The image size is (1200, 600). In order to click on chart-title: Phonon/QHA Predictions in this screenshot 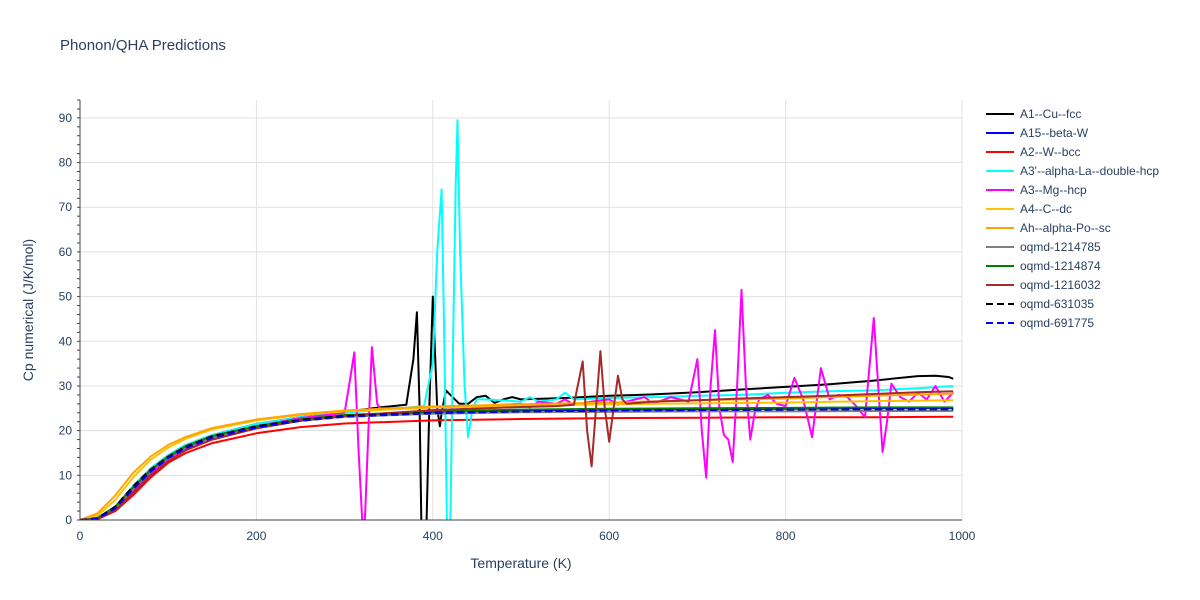, I will do `click(143, 45)`.